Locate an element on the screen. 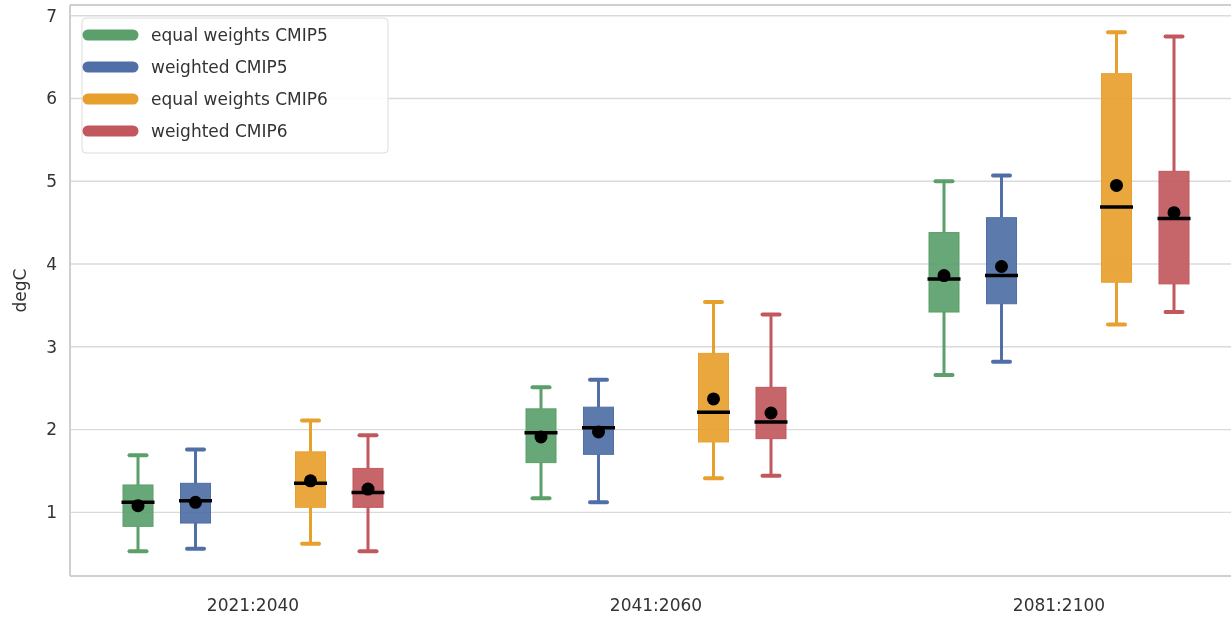 Image resolution: width=1231 pixels, height=617 pixels. y-tick-label: 2 is located at coordinates (51, 429).